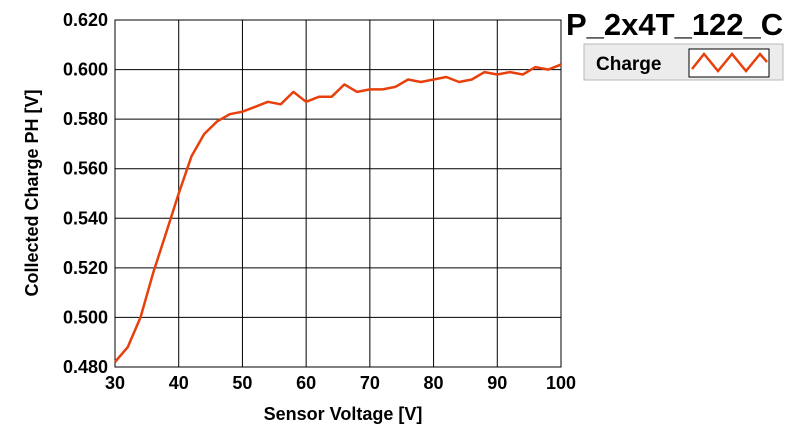  Describe the element at coordinates (497, 383) in the screenshot. I see `x-tick-label: 90` at that location.